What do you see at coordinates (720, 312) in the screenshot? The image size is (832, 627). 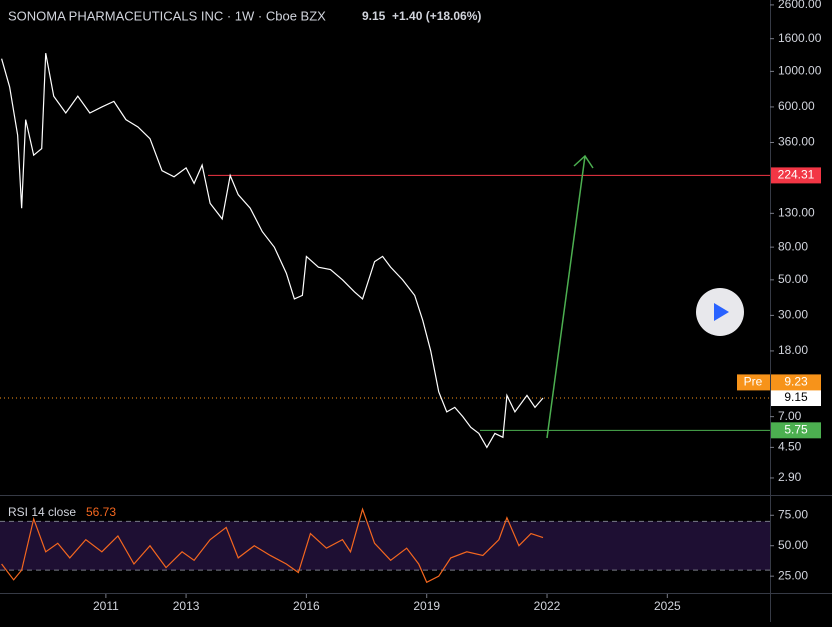 I see `play-button` at bounding box center [720, 312].